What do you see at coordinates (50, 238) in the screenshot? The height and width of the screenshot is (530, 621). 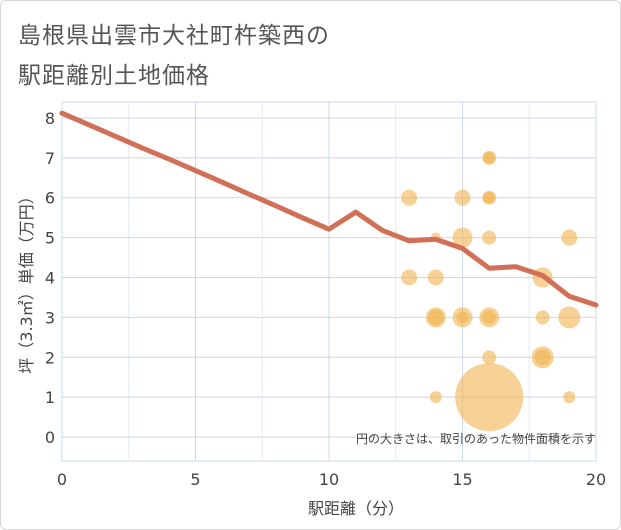 I see `y-tick-label: 5` at bounding box center [50, 238].